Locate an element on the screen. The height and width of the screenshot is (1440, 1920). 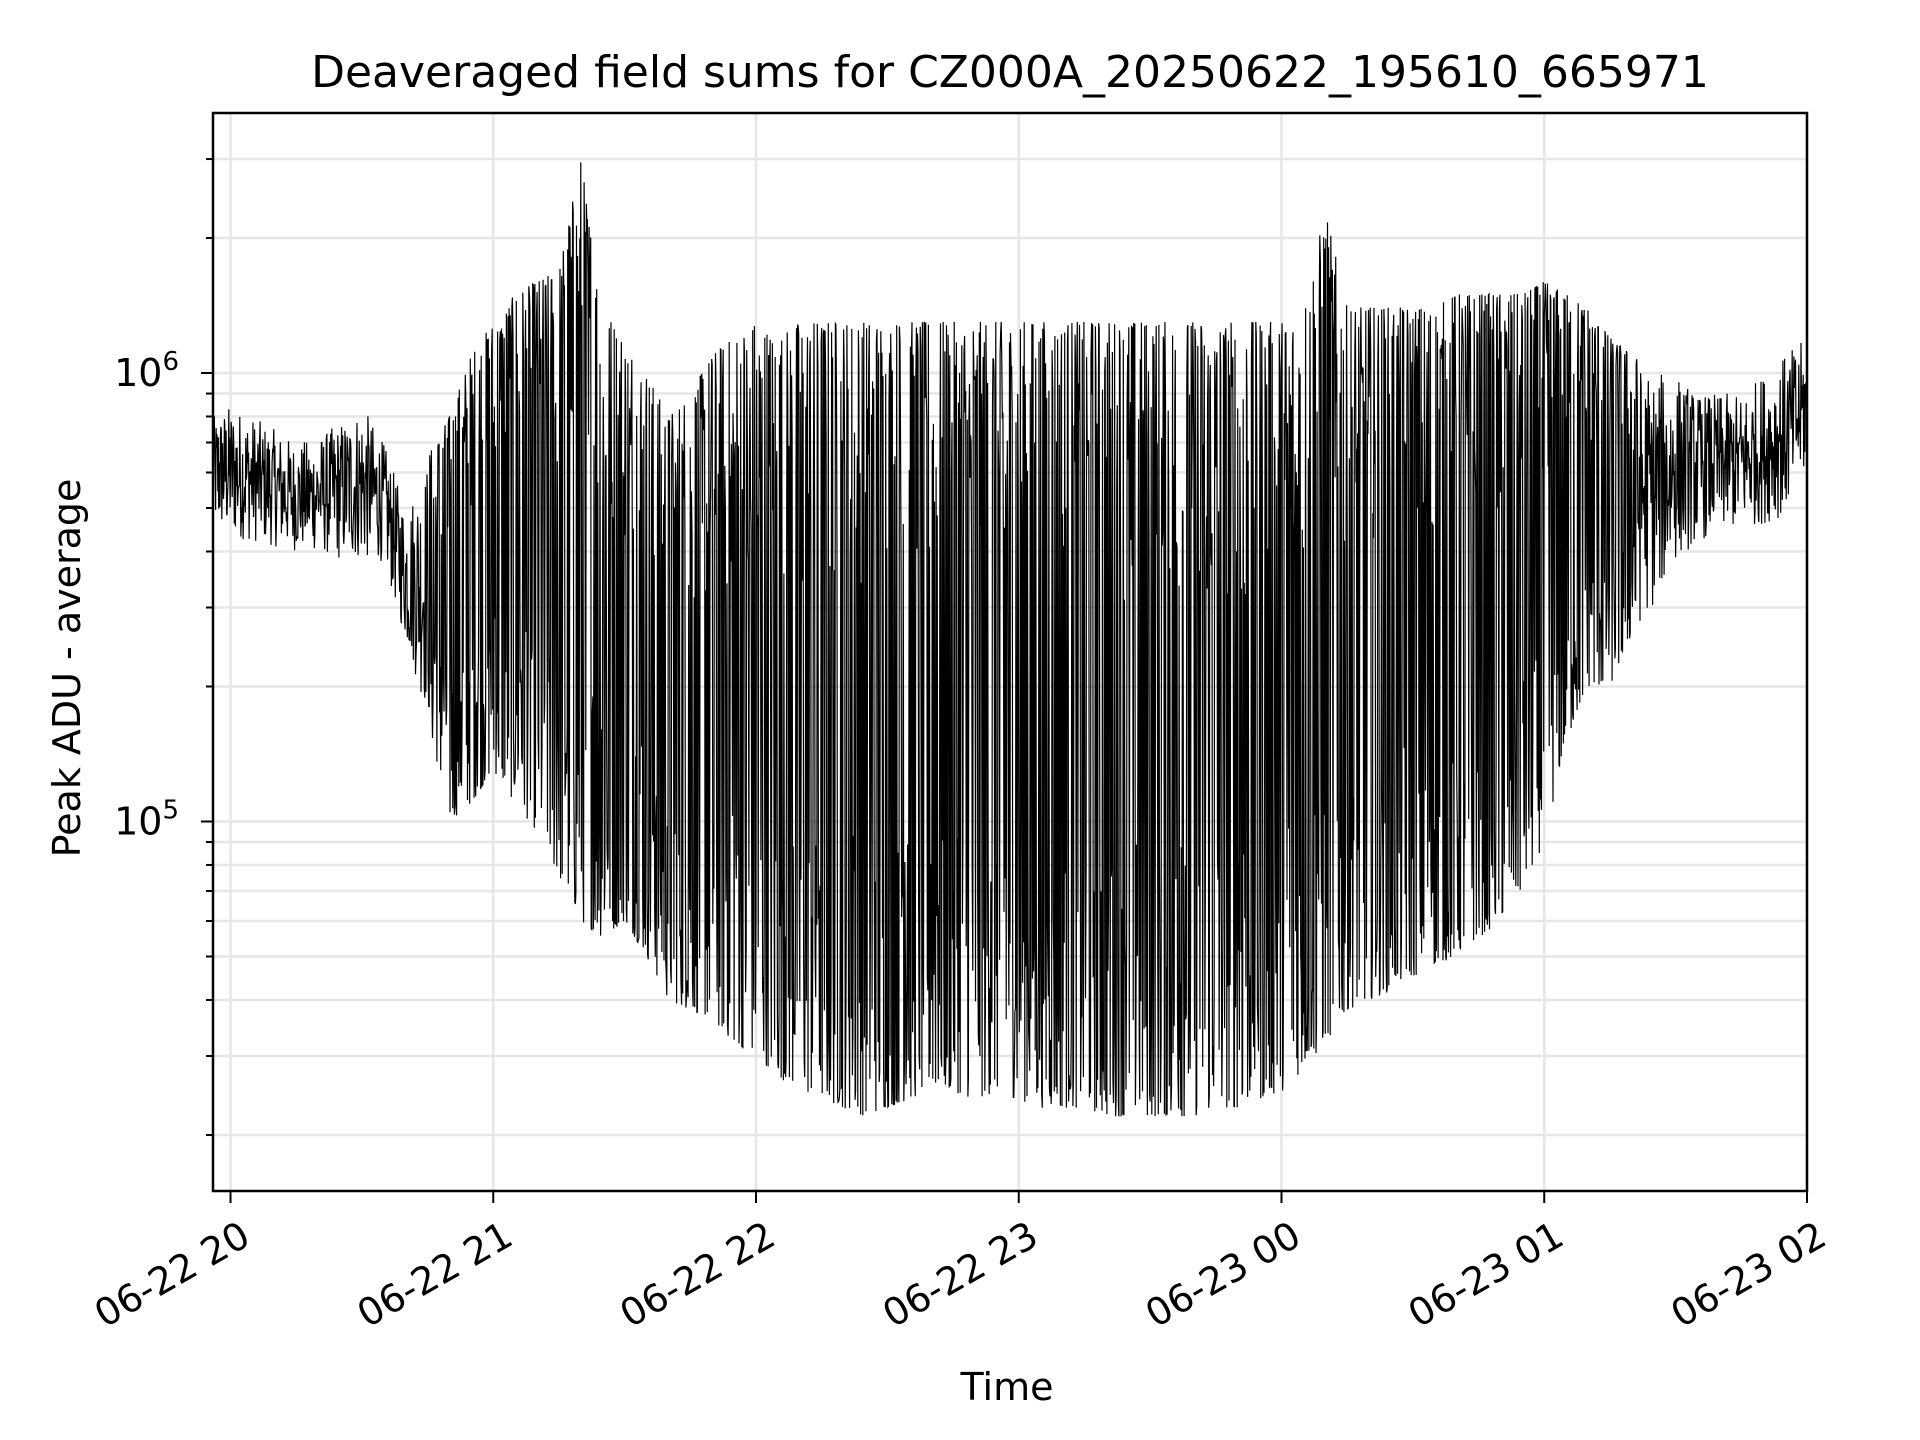
x-tick-label: 06-22 21 is located at coordinates (435, 1275).